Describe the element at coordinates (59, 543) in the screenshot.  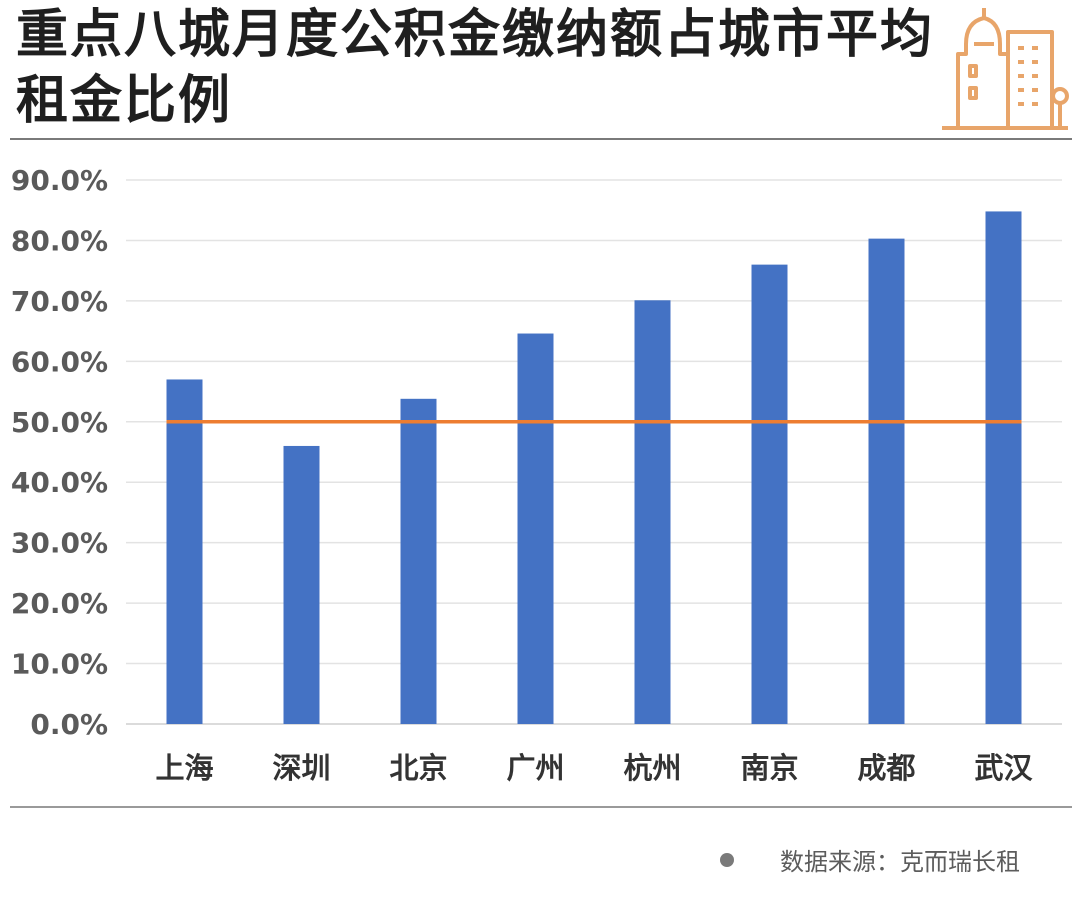
I see `y-tick-label-30: 30.0%` at that location.